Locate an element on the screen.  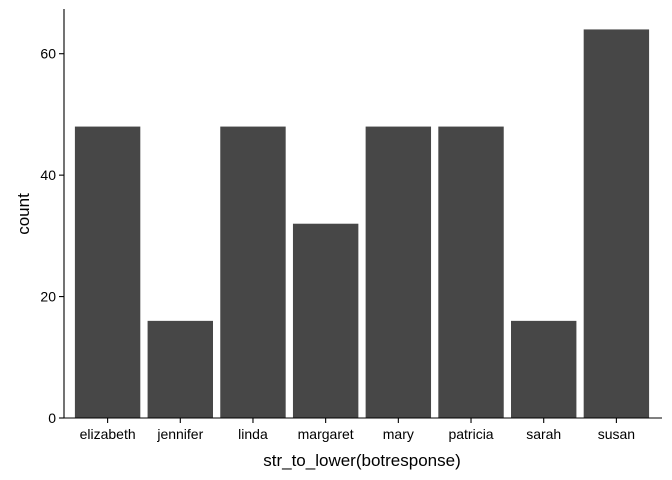
y-axis-title: count is located at coordinates (23, 214).